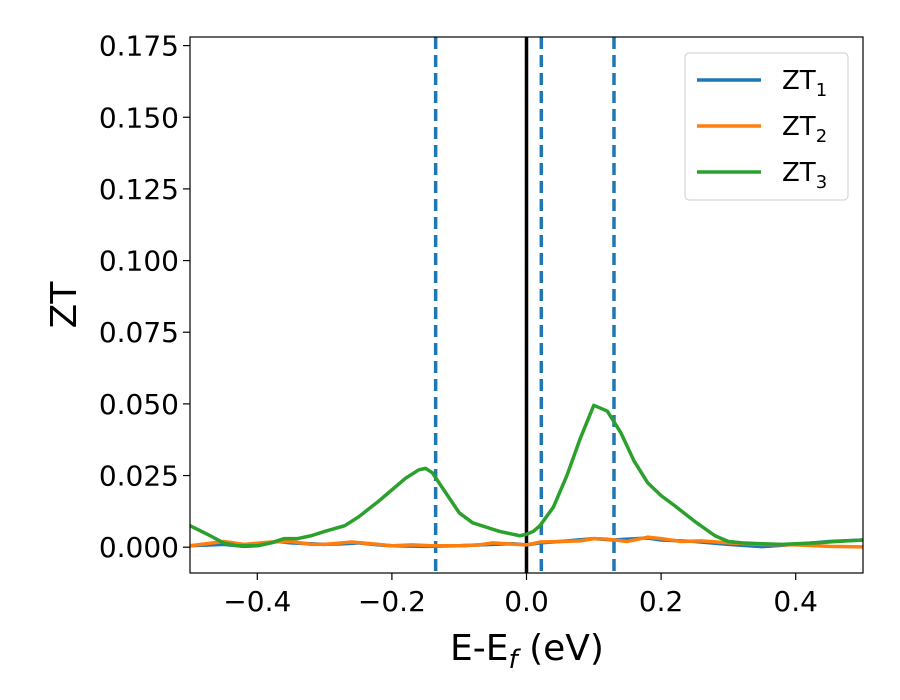 Image resolution: width=900 pixels, height=700 pixels. Describe the element at coordinates (64, 305) in the screenshot. I see `y-axis-label: ZT` at that location.